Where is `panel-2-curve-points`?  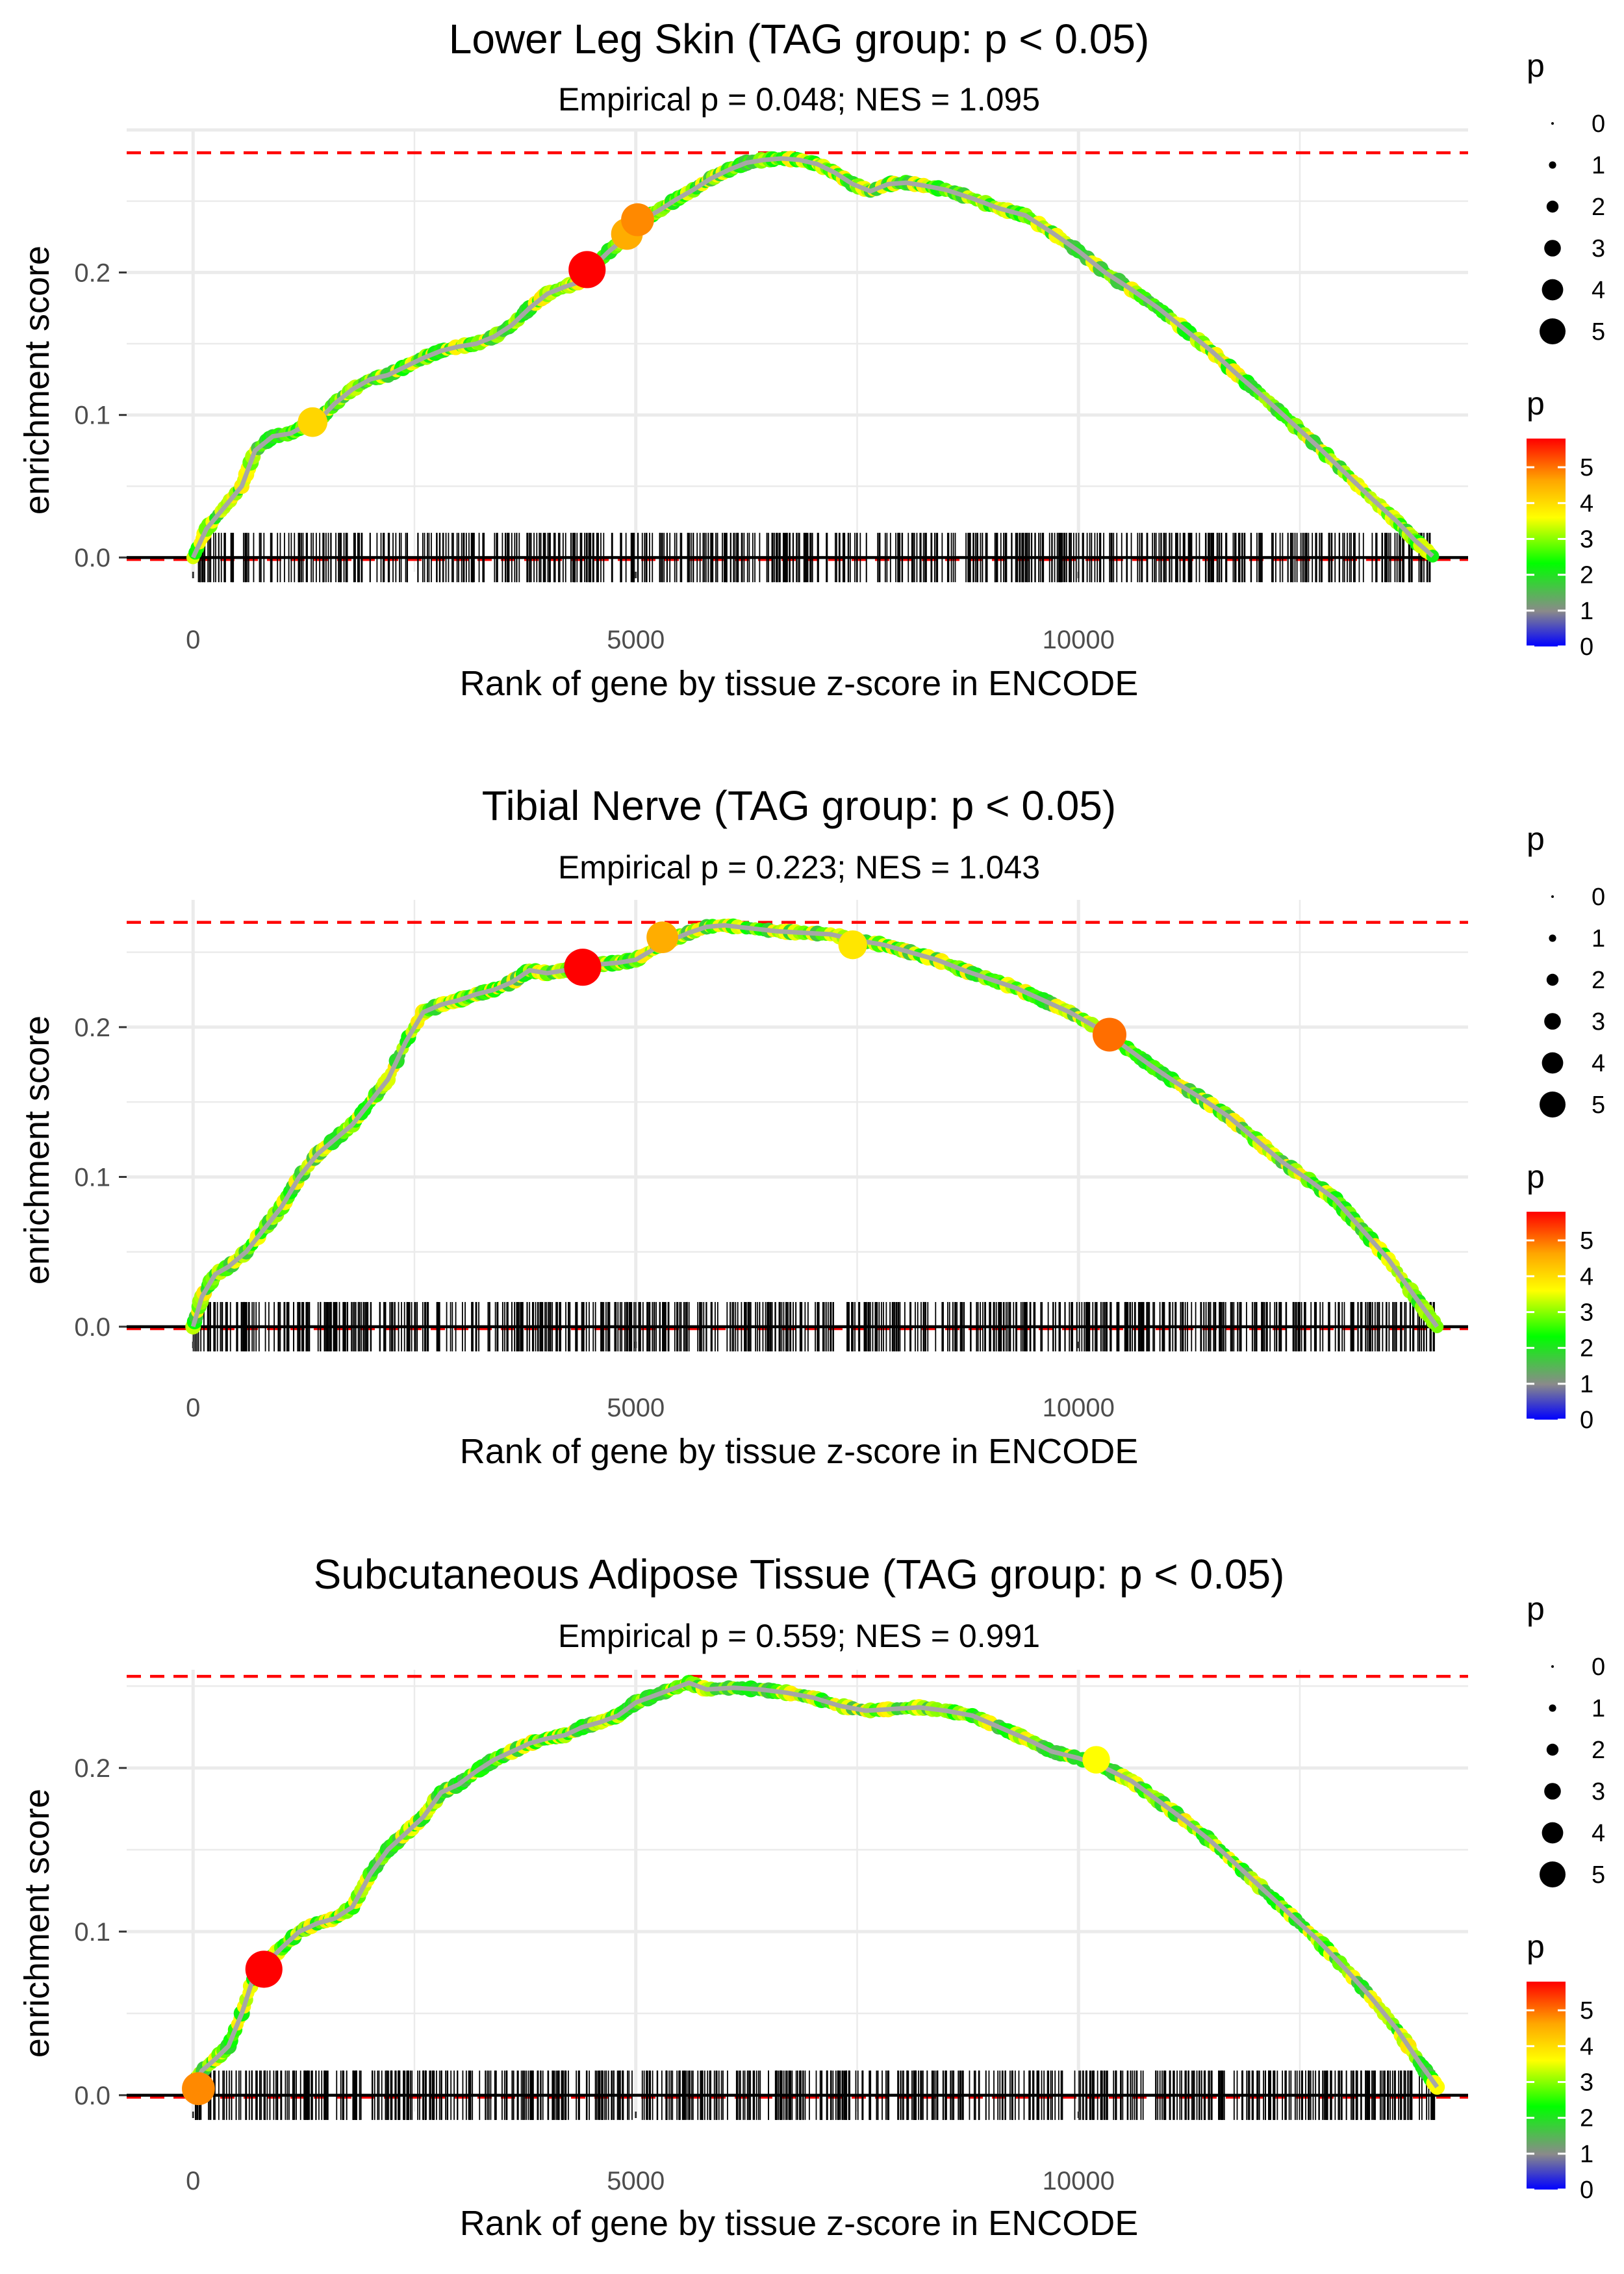
panel-2-curve-points is located at coordinates (814, 1126).